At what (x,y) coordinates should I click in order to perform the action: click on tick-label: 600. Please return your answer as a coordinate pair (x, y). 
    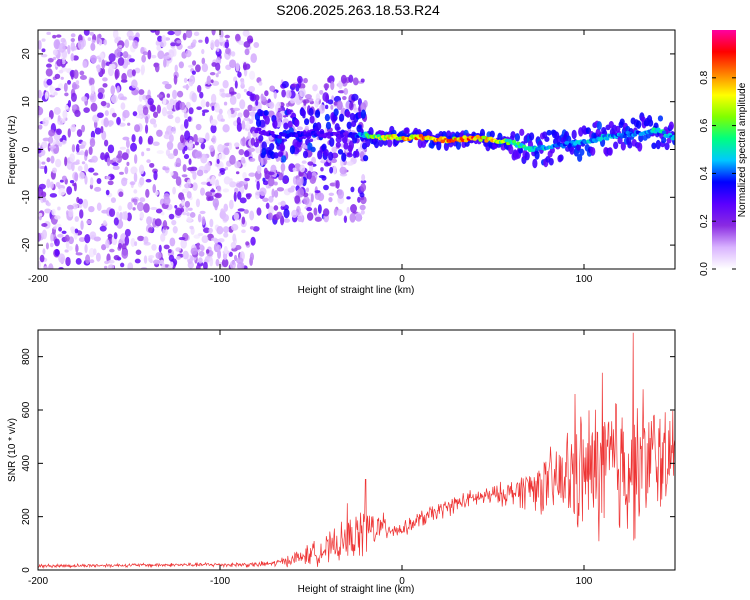
    Looking at the image, I should click on (26, 409).